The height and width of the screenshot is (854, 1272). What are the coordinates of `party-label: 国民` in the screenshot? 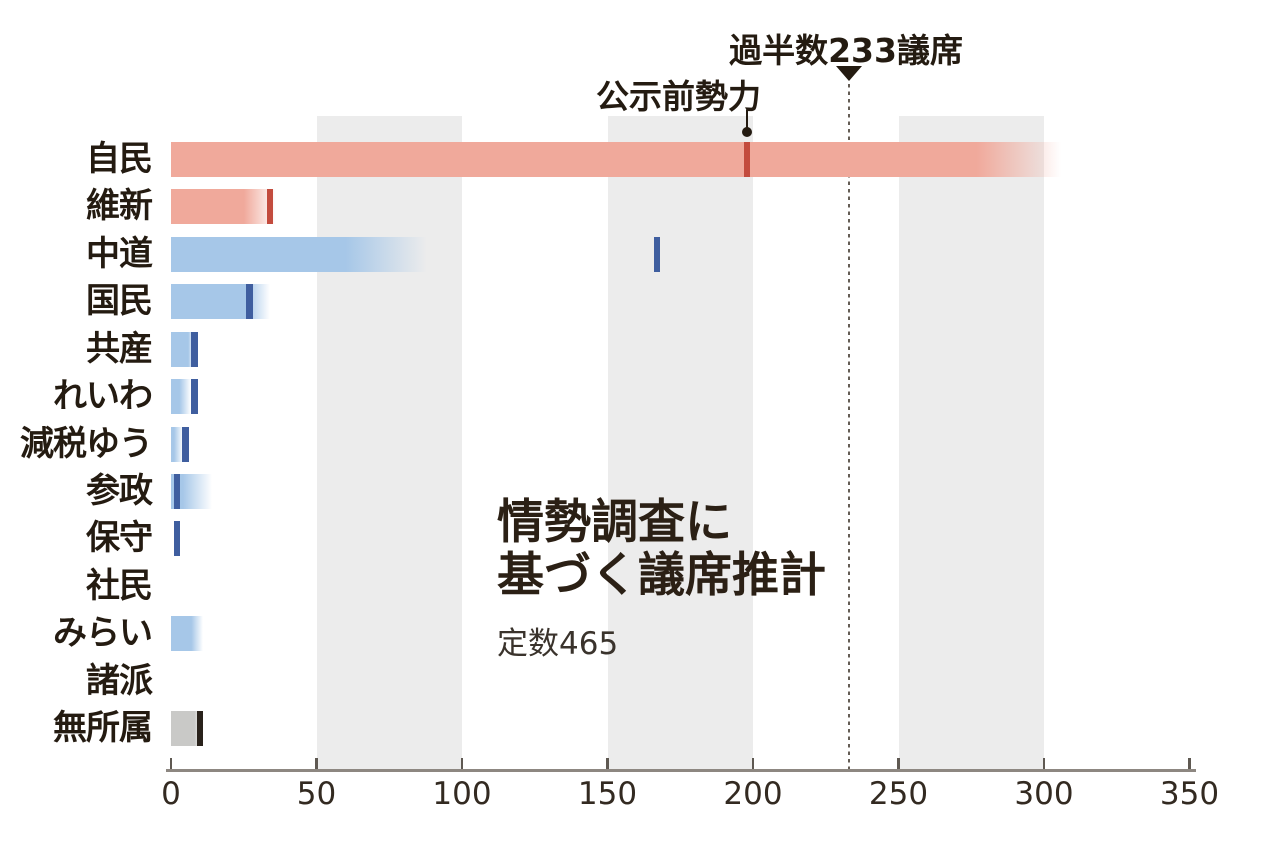 It's located at (119, 301).